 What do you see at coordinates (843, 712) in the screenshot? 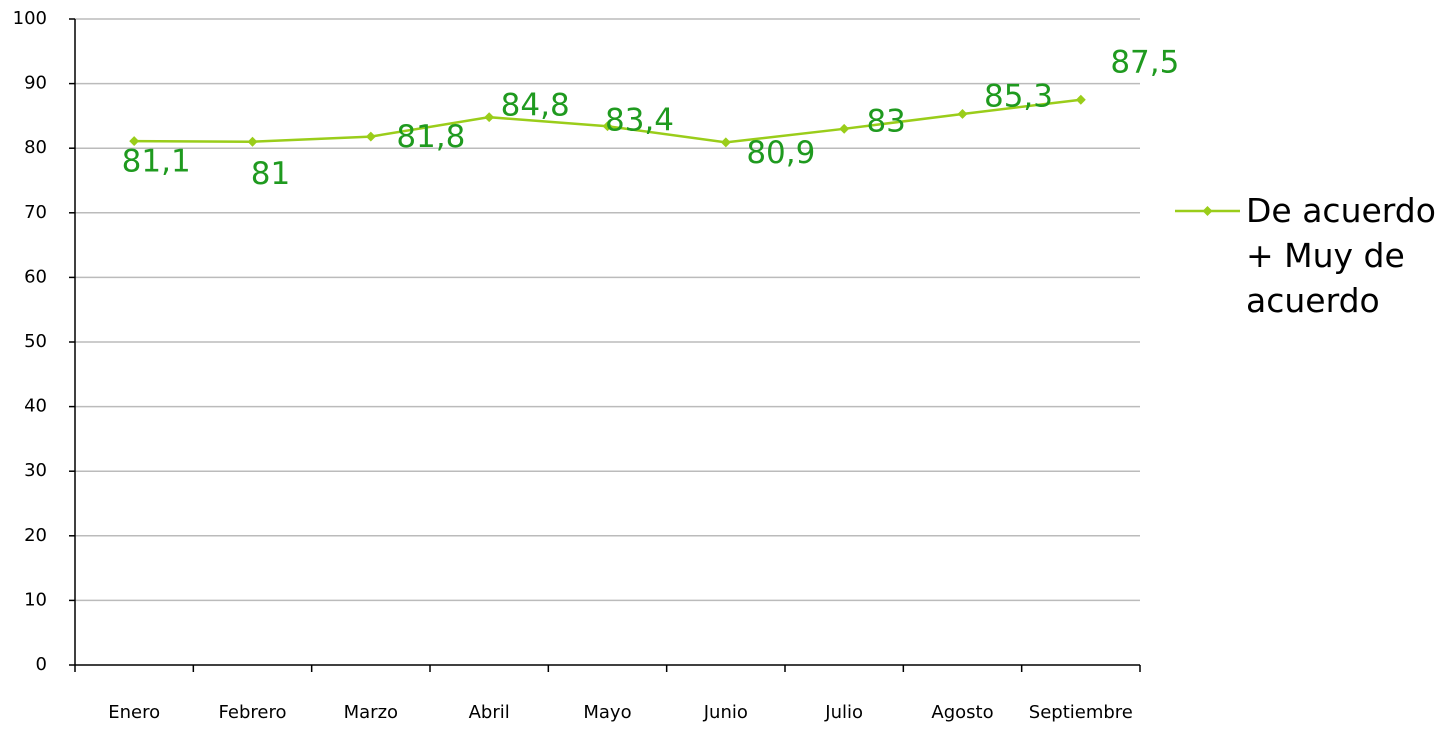
I see `x-tick-label: Julio` at bounding box center [843, 712].